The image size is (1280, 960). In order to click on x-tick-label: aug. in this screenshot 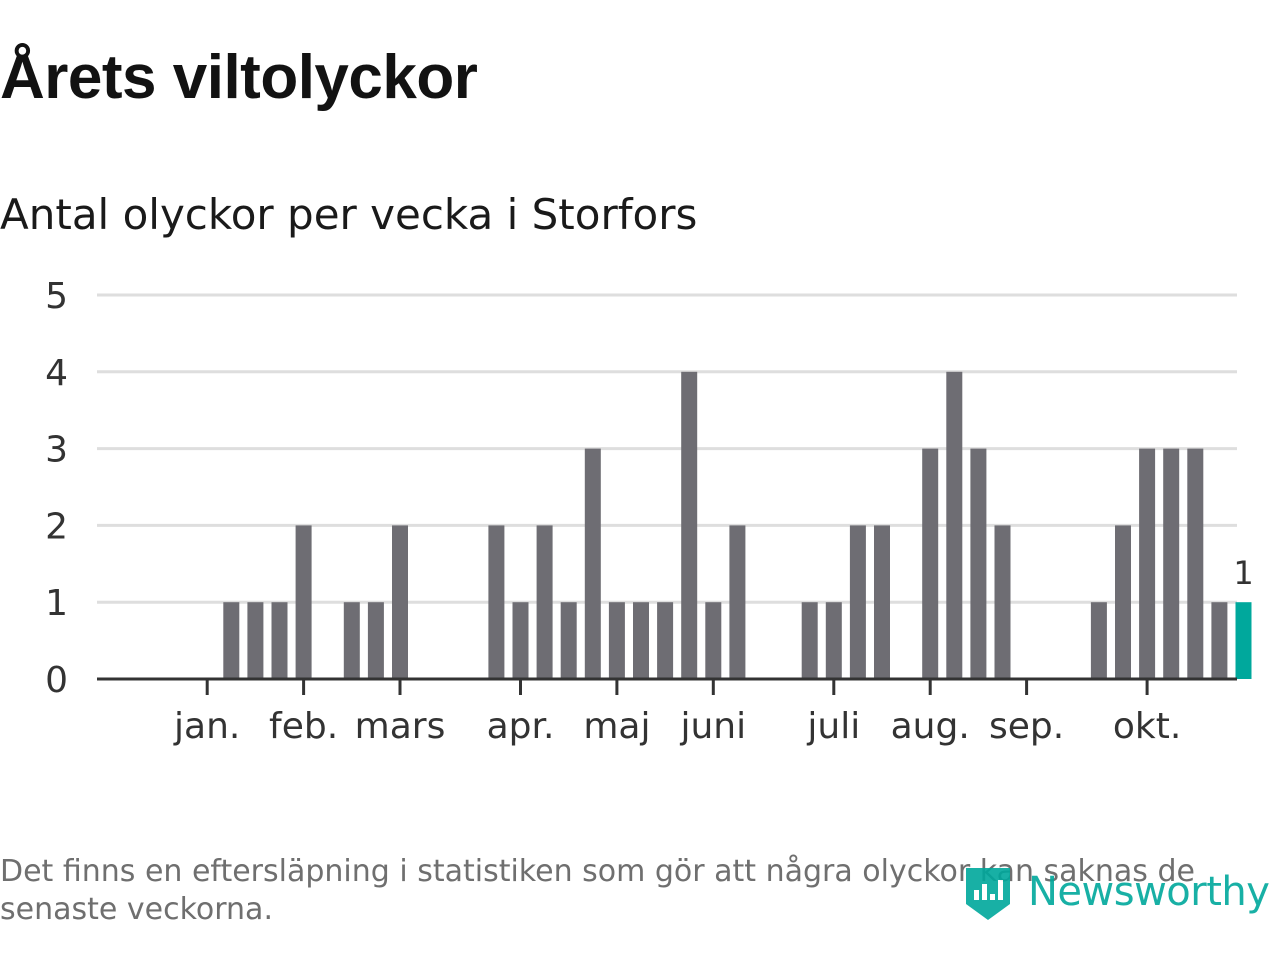, I will do `click(930, 726)`.